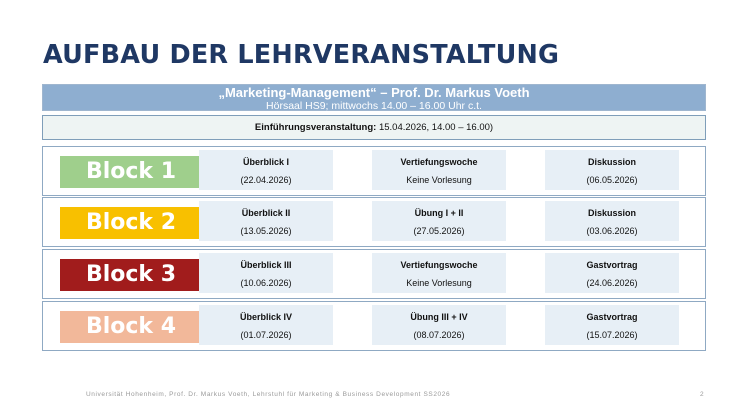 The height and width of the screenshot is (420, 747). I want to click on block-1-session-2: Vertiefungswoche Keine Vorlesung, so click(439, 170).